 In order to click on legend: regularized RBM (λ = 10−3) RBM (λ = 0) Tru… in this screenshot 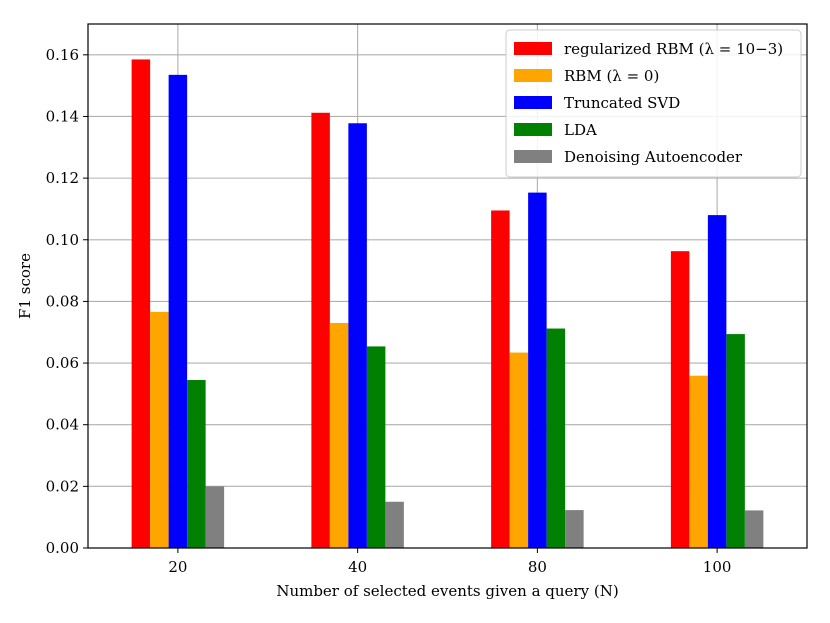, I will do `click(653, 103)`.